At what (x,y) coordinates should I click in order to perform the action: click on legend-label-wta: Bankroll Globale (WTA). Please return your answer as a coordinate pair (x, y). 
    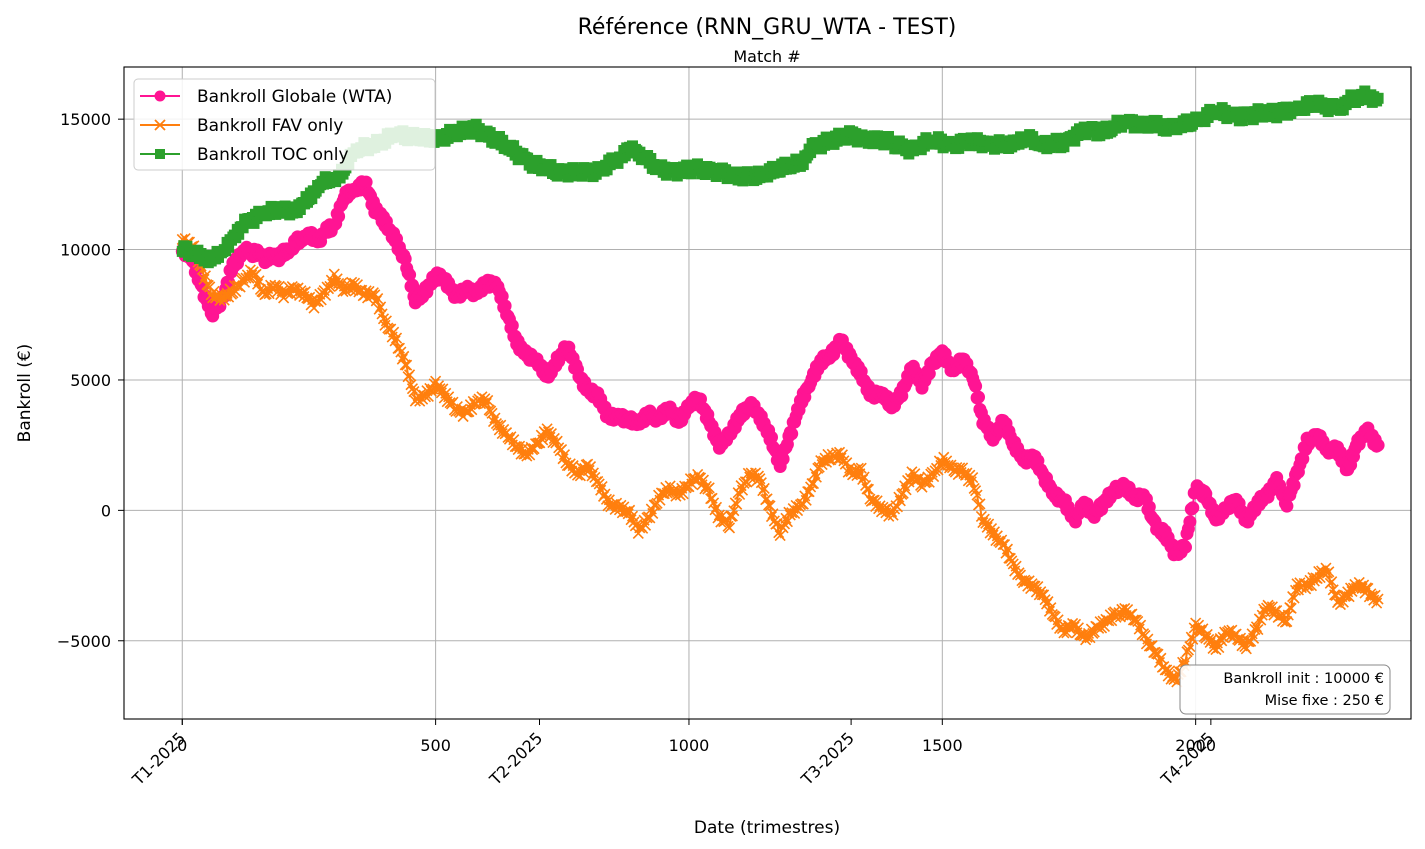
    Looking at the image, I should click on (294, 97).